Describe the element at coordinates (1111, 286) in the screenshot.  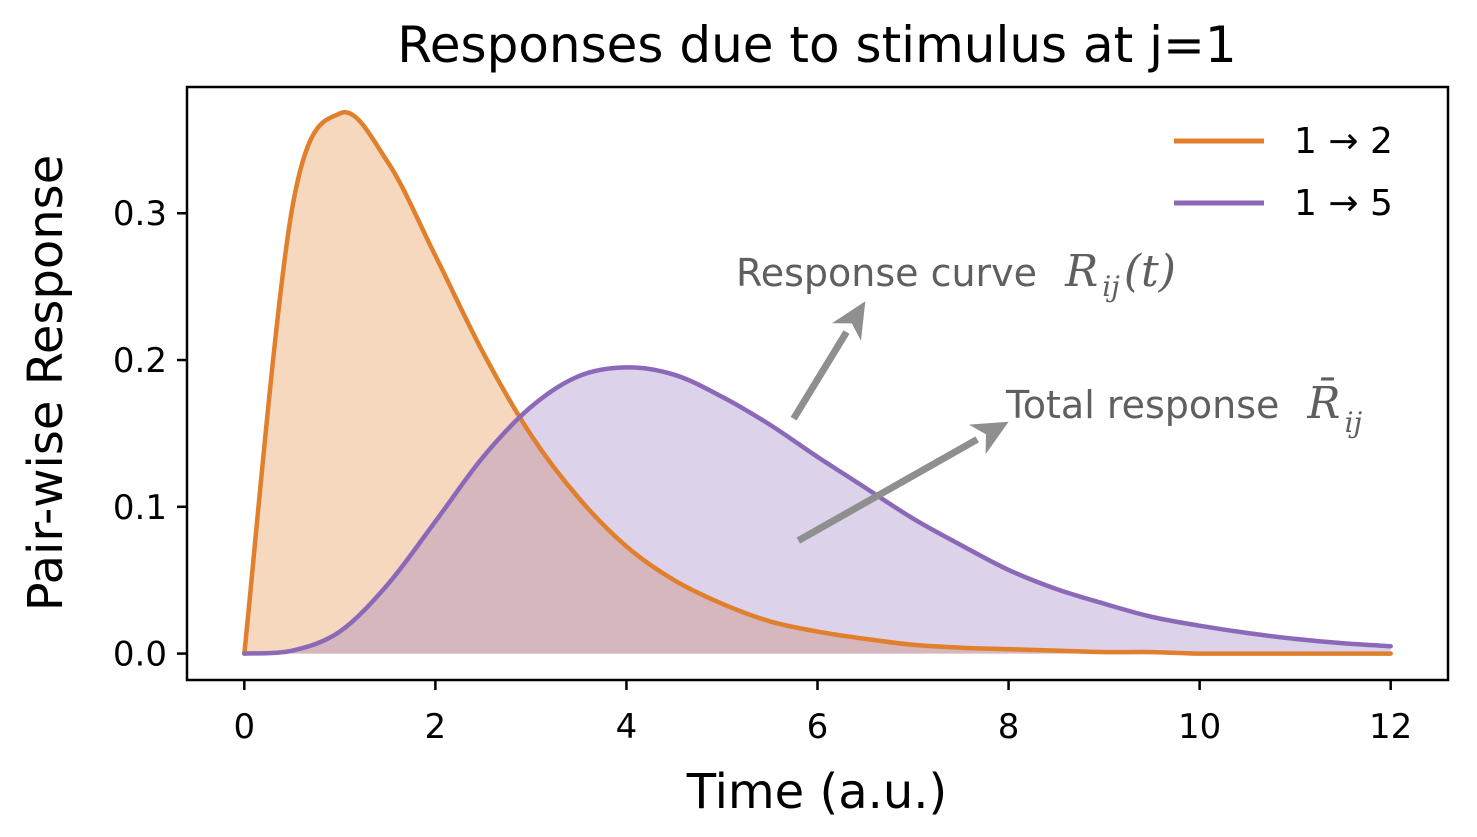
I see `annotation-response-curve-subscript: ij` at that location.